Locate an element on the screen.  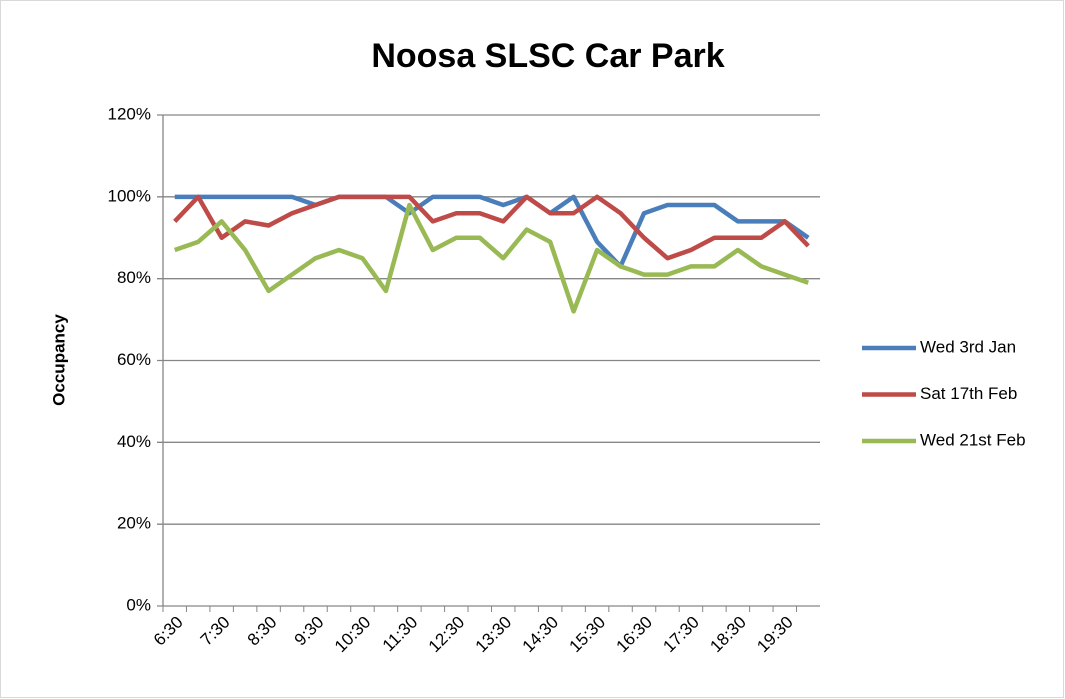
legend-label: Wed 3rd Jan is located at coordinates (968, 346).